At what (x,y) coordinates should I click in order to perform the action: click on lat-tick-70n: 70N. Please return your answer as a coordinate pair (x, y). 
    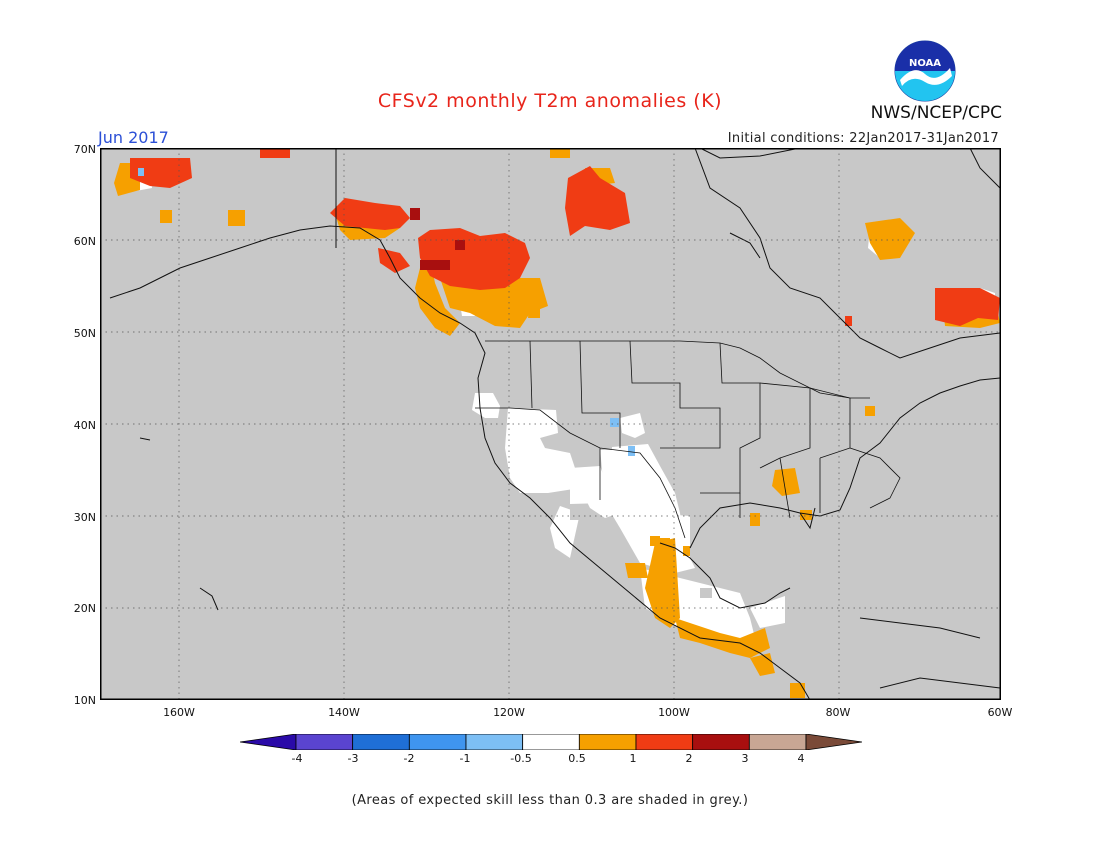
    Looking at the image, I should click on (84, 149).